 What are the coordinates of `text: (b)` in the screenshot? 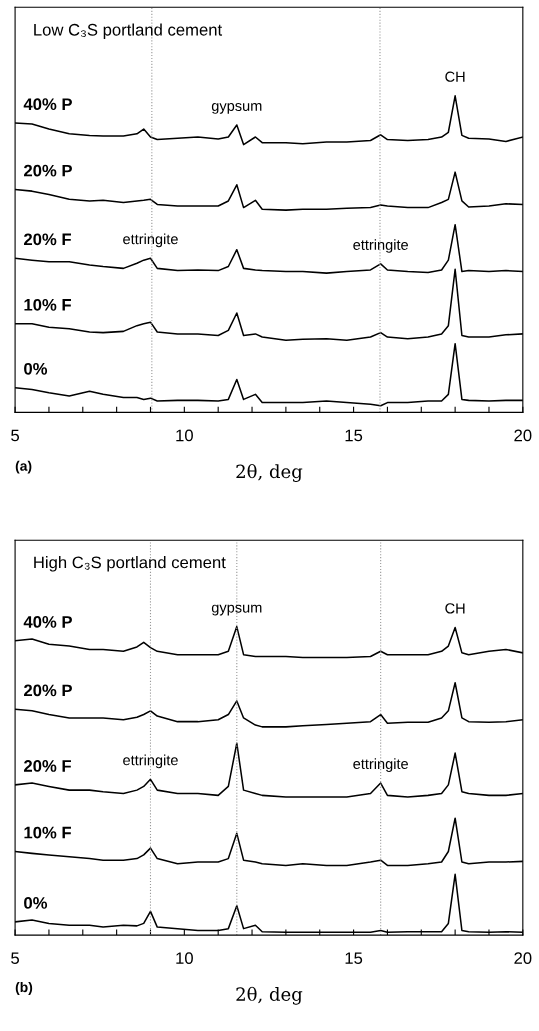 It's located at (24, 988).